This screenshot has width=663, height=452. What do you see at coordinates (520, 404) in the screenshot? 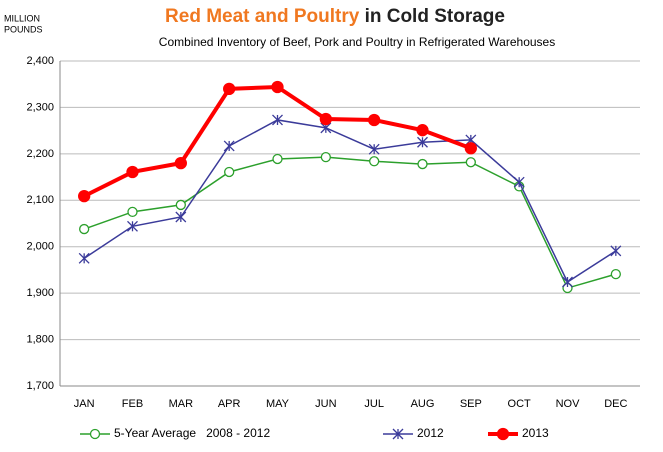
I see `x-tick-label: OCT` at bounding box center [520, 404].